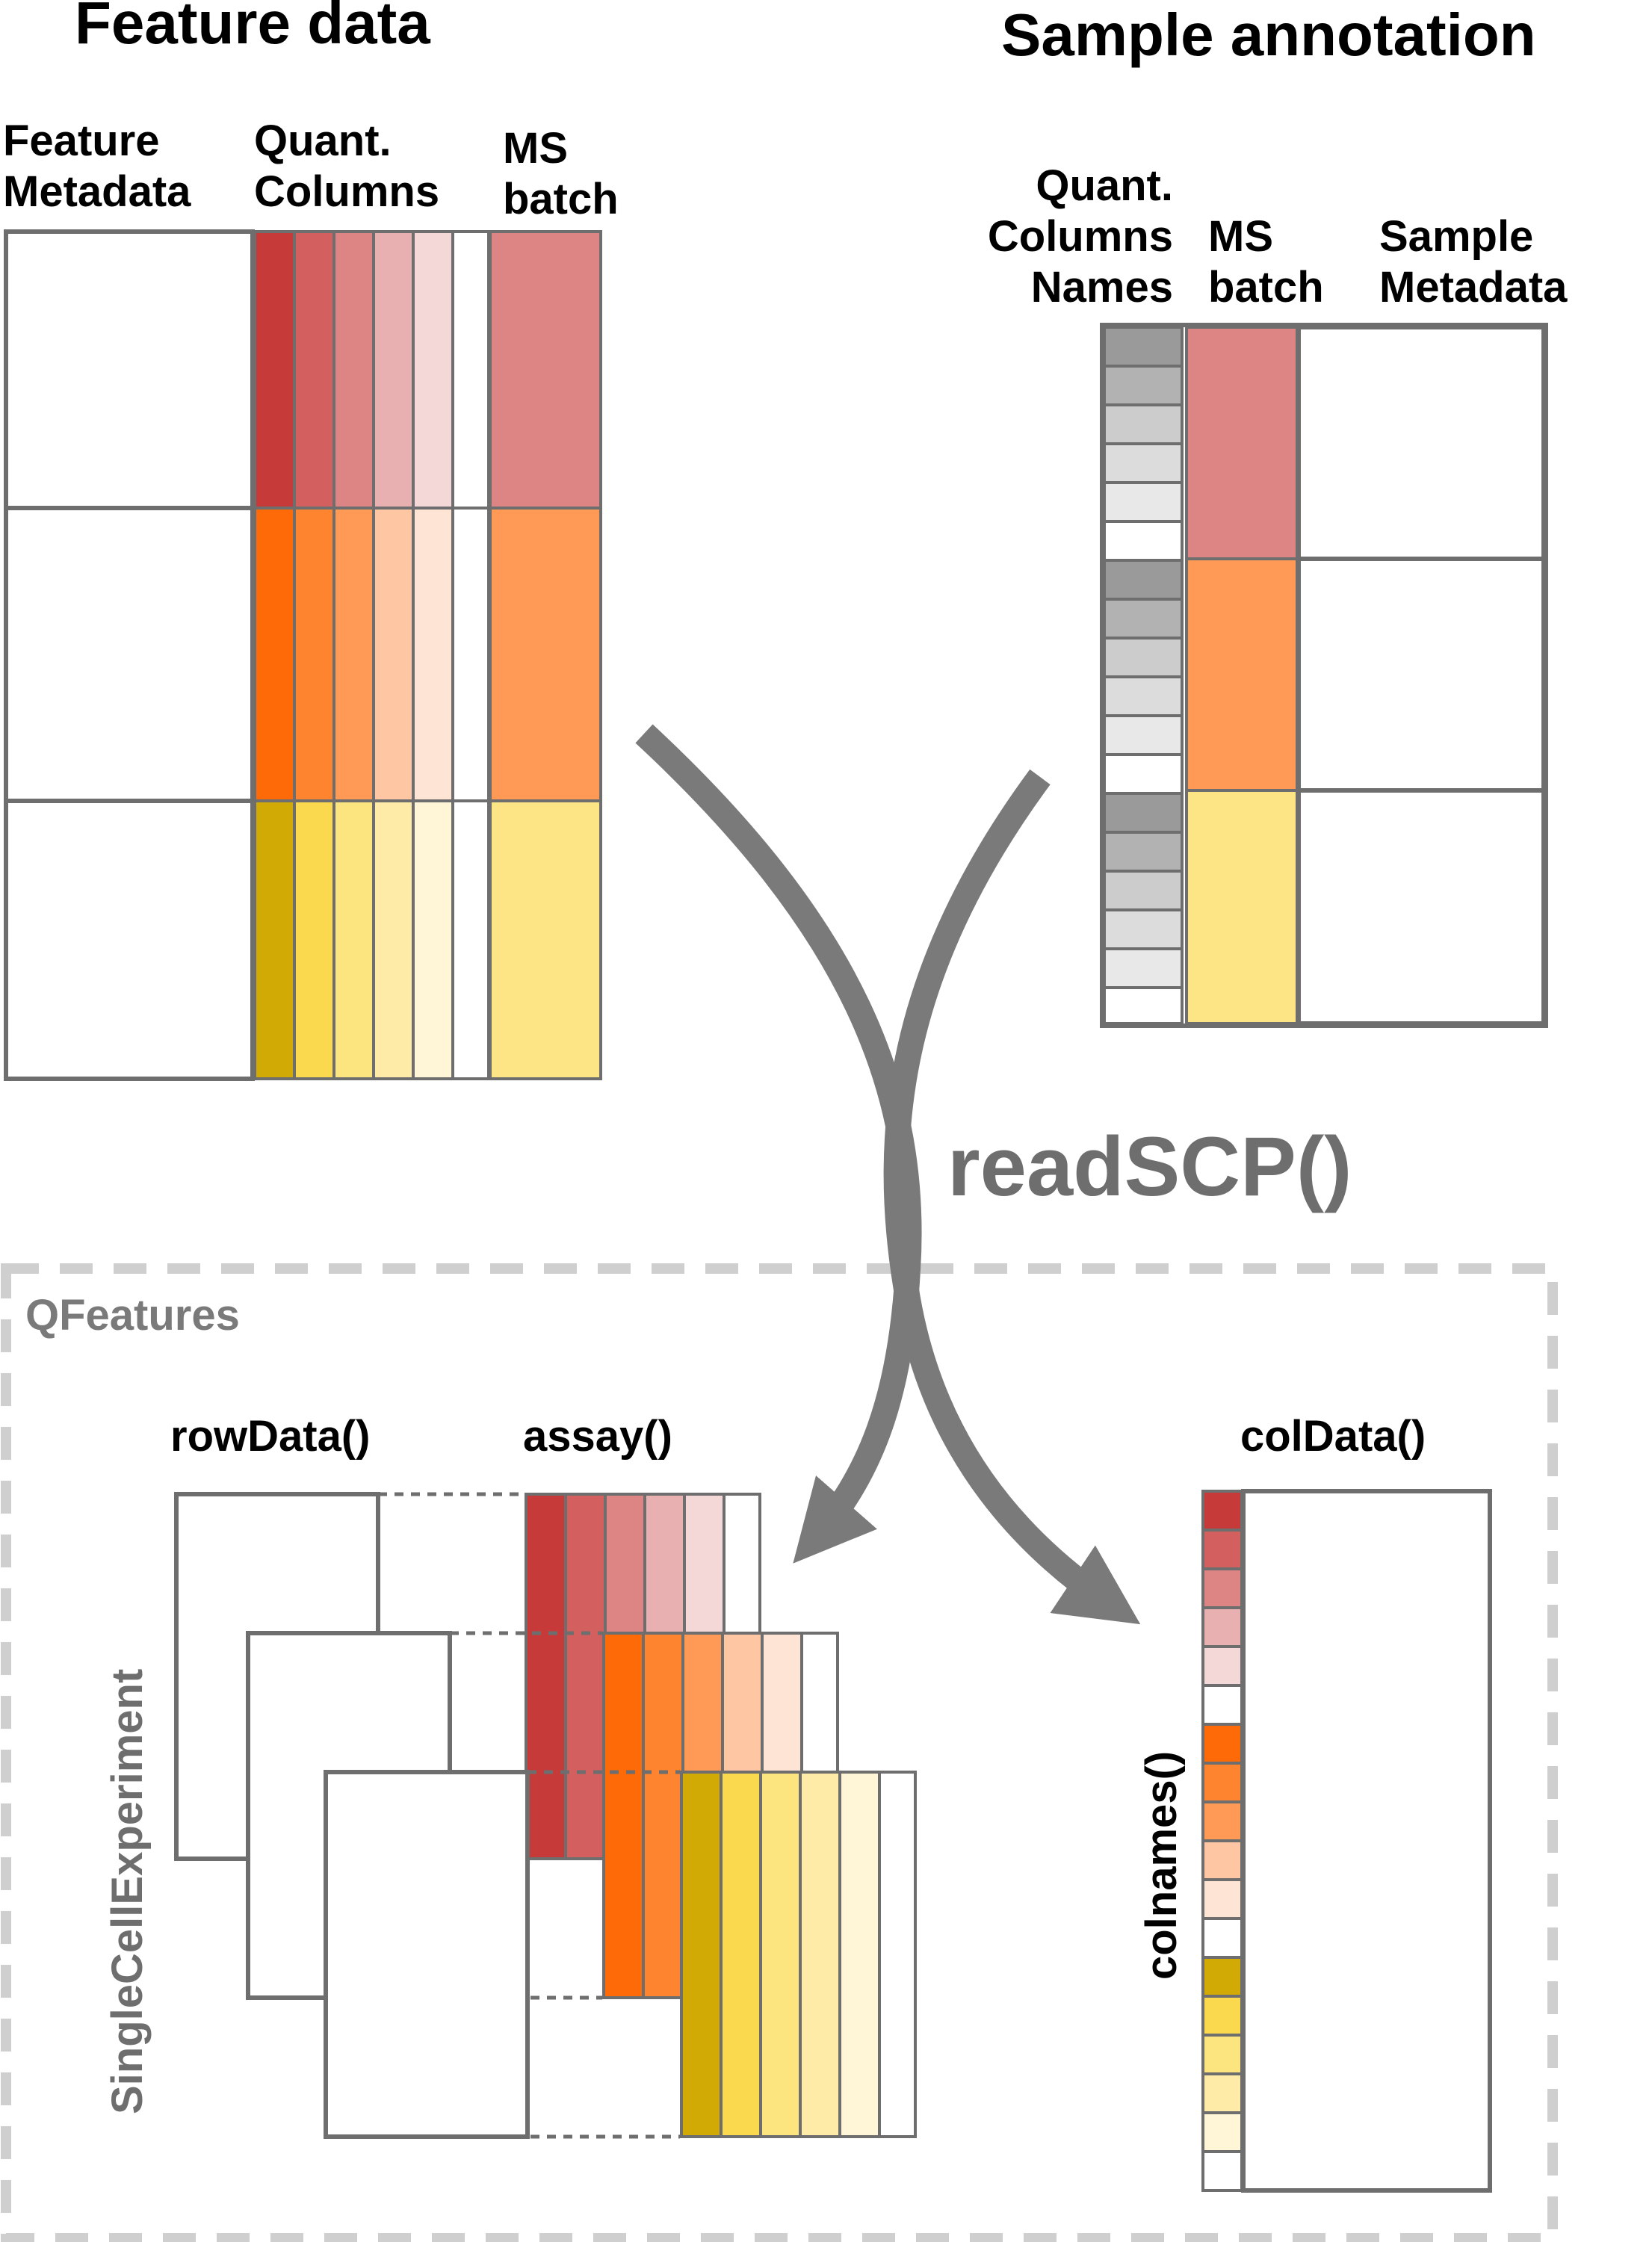 The image size is (1652, 2242). Describe the element at coordinates (1268, 34) in the screenshot. I see `sample-annotation-title: Sample annotation` at that location.